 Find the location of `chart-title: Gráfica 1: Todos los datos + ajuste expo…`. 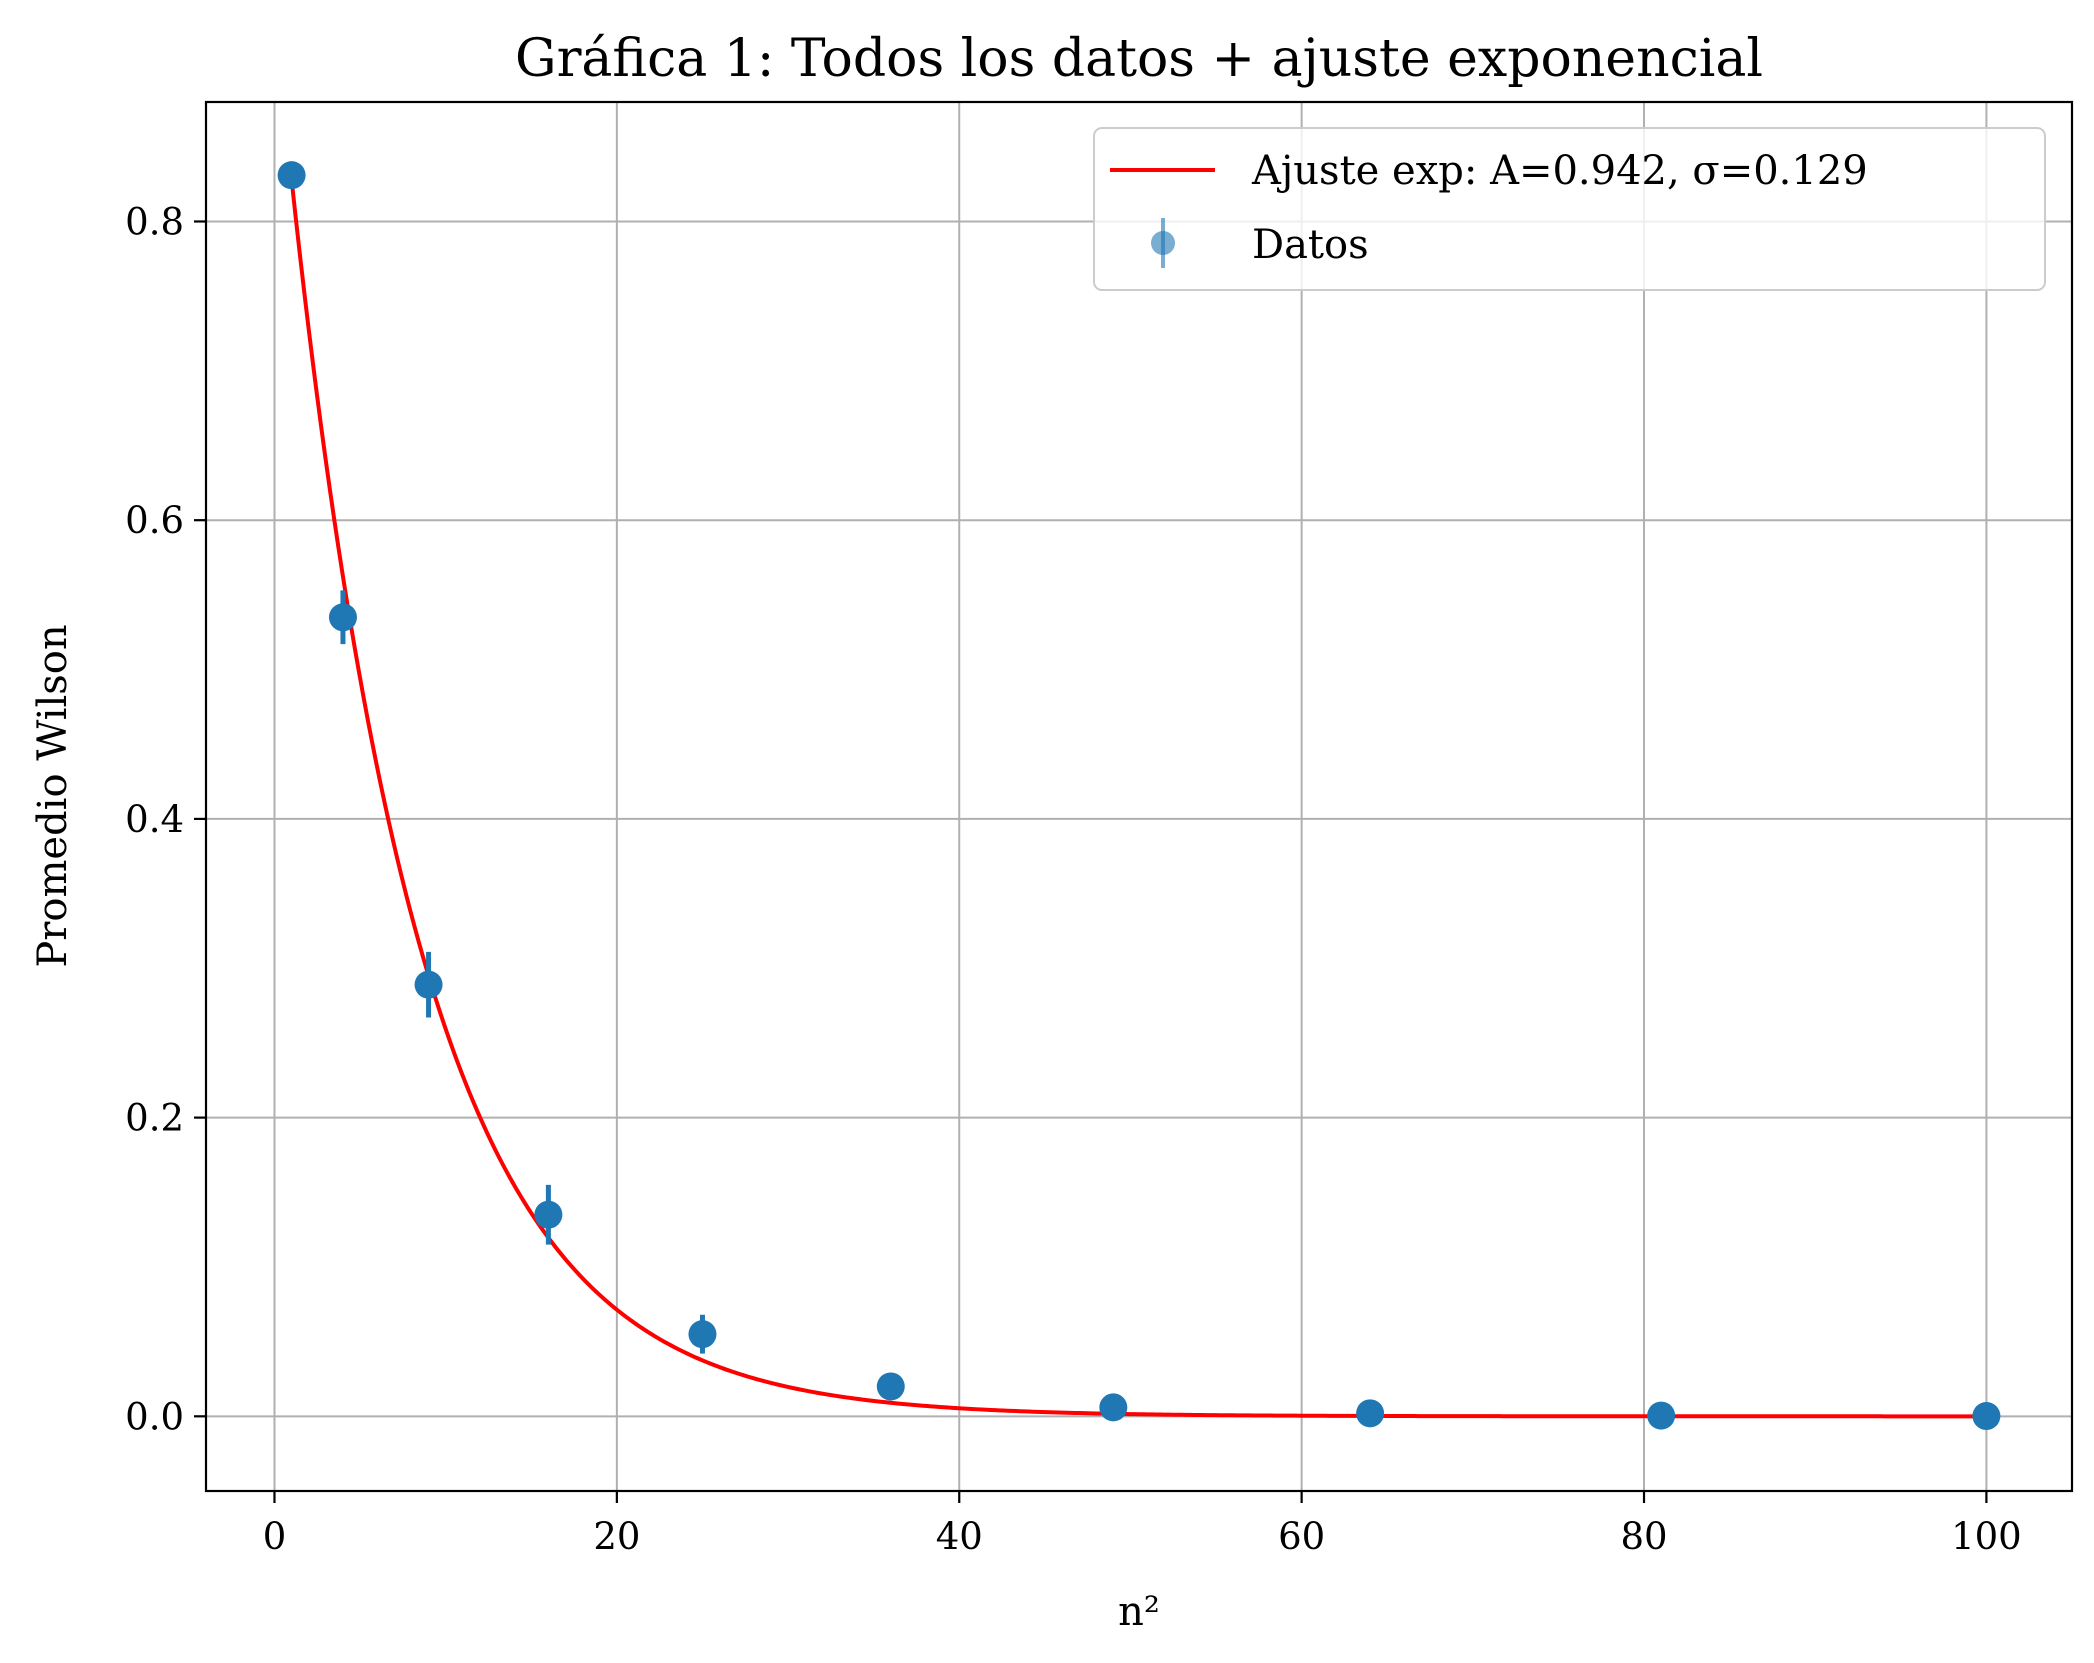

chart-title: Gráfica 1: Todos los datos + ajuste expo… is located at coordinates (1139, 59).